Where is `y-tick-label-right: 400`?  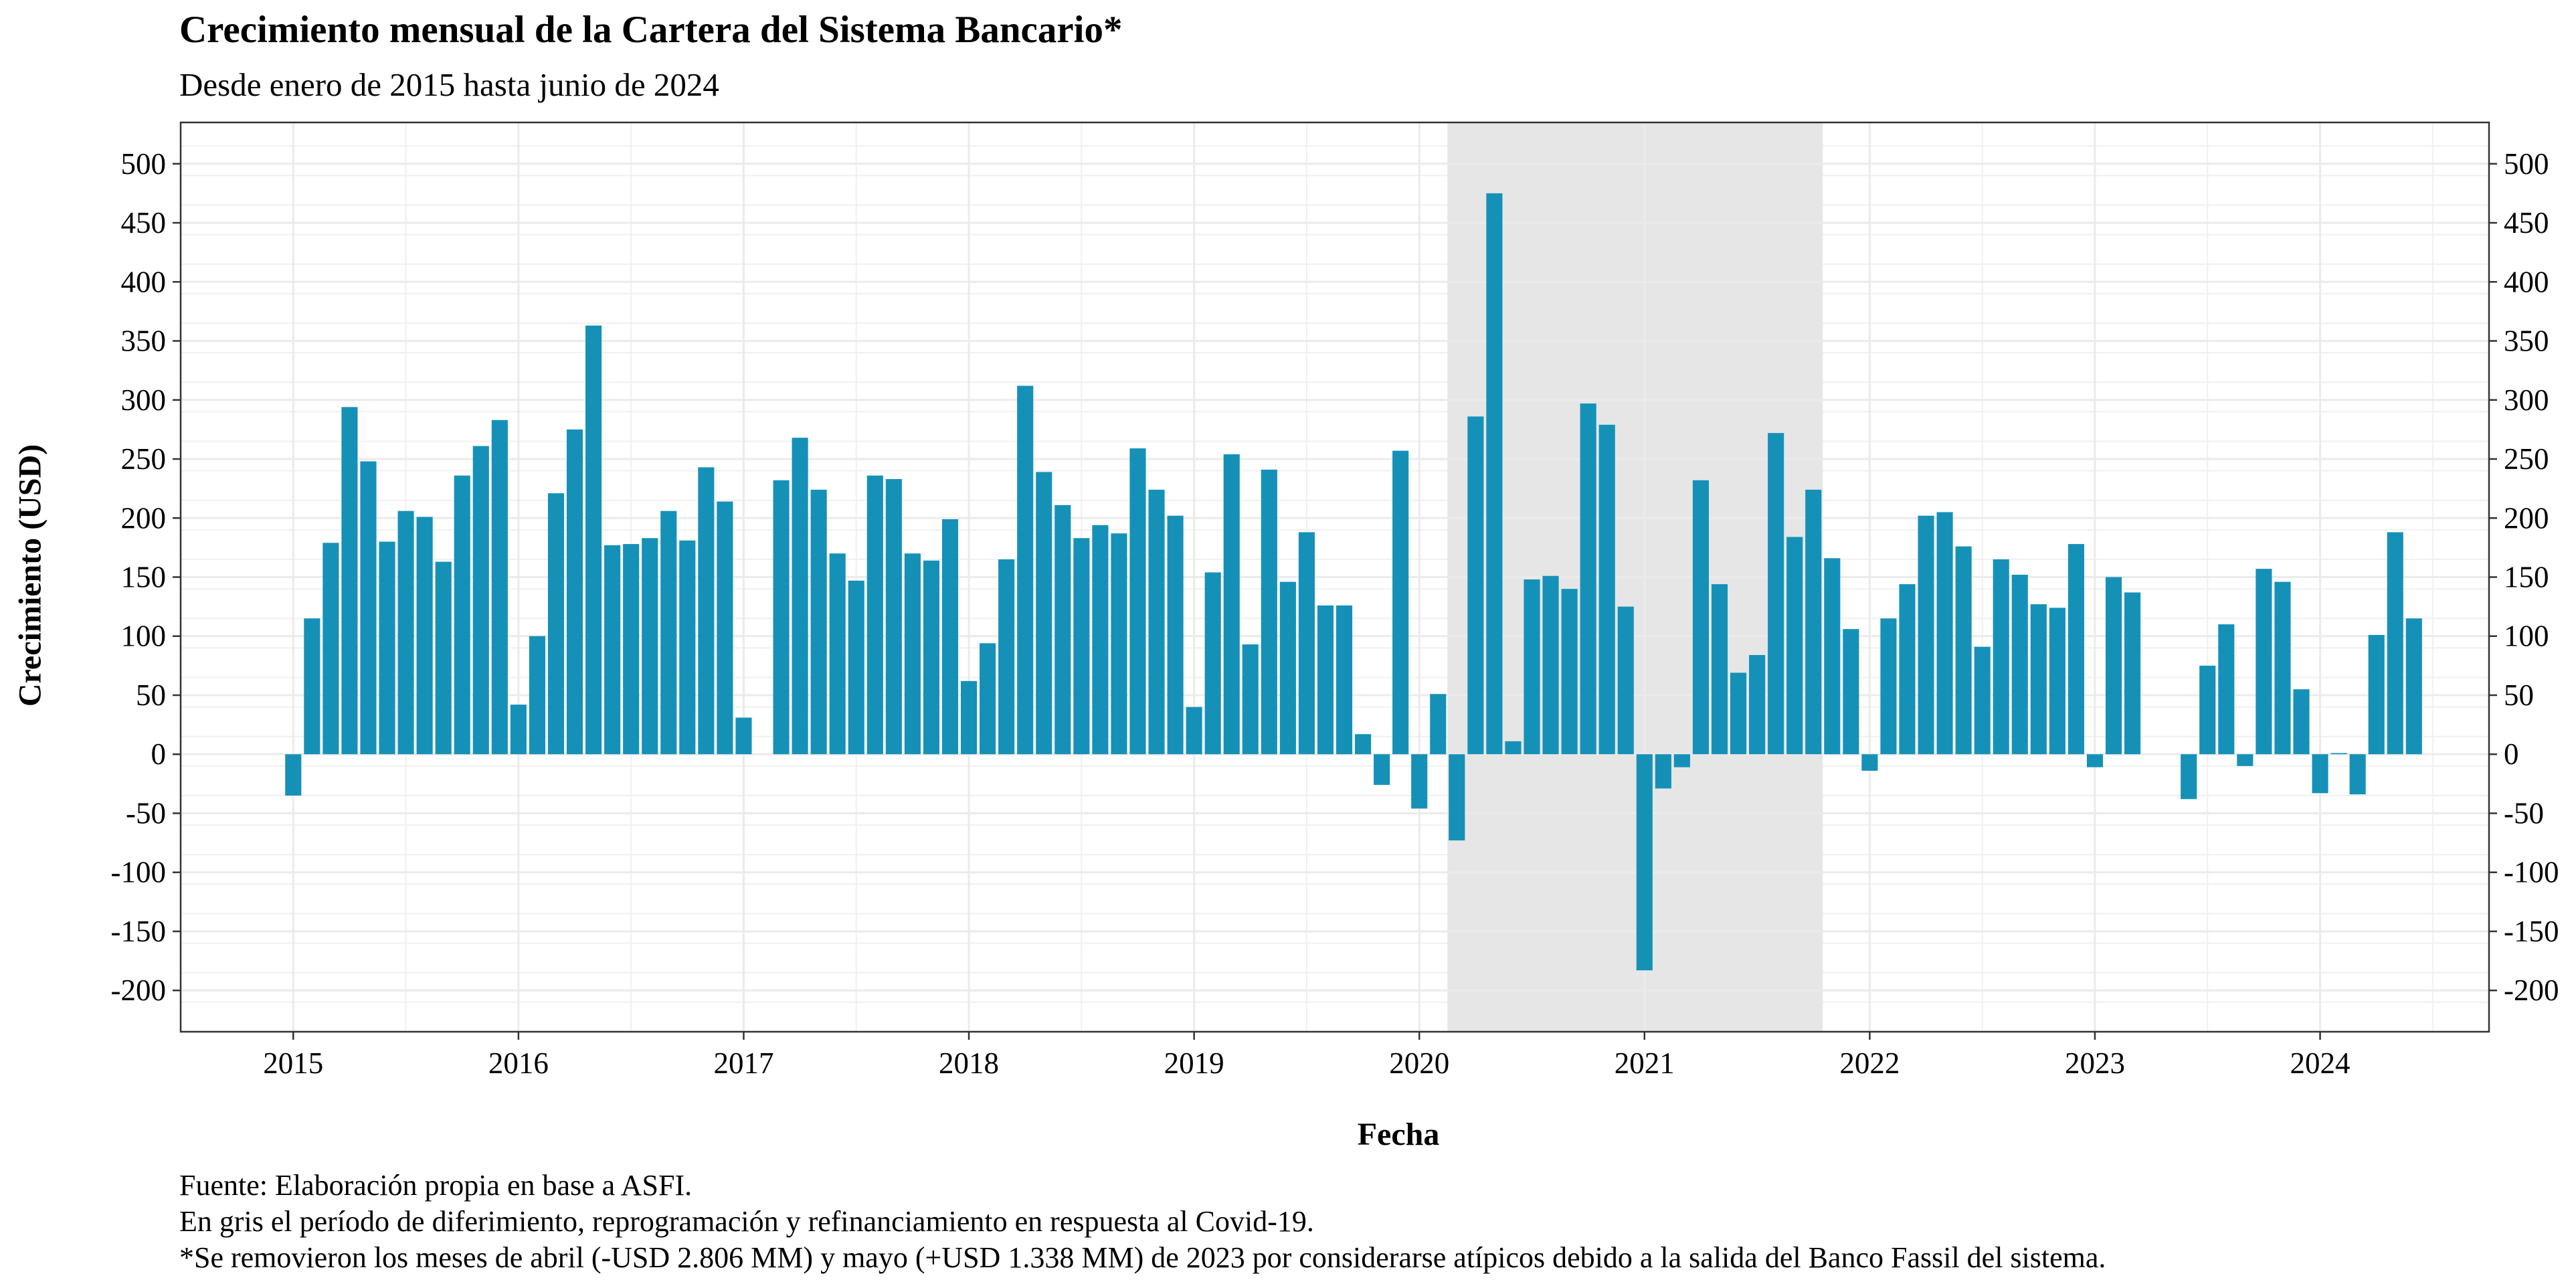
y-tick-label-right: 400 is located at coordinates (2526, 281).